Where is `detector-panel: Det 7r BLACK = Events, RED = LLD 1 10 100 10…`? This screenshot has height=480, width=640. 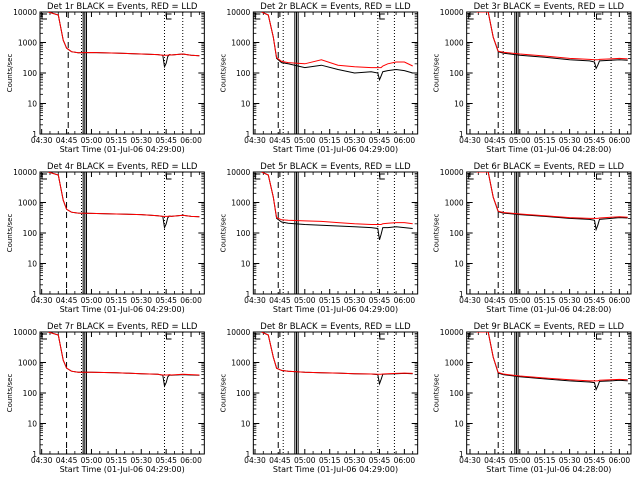 detector-panel: Det 7r BLACK = Events, RED = LLD 1 10 100 10… is located at coordinates (105, 398).